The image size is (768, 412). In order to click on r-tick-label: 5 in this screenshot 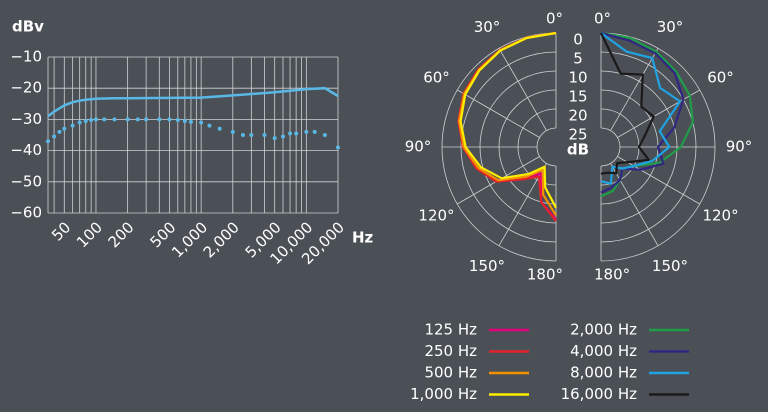, I will do `click(578, 59)`.